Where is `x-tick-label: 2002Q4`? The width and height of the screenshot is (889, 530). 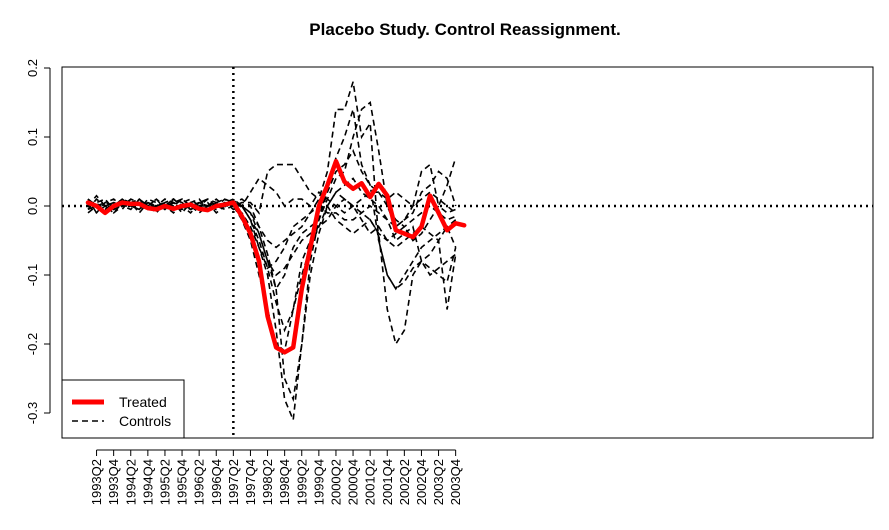
x-tick-label: 2002Q4 is located at coordinates (421, 482).